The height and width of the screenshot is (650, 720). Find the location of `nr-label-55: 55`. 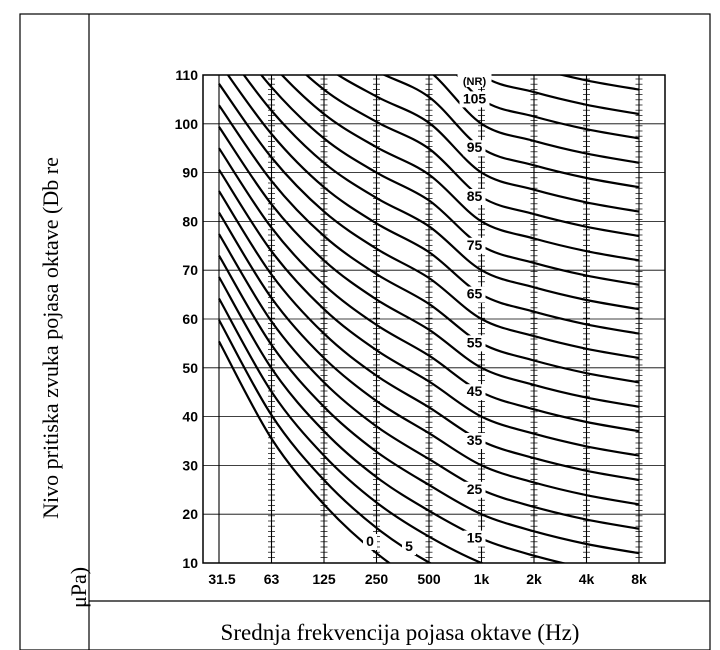

nr-label-55: 55 is located at coordinates (475, 342).